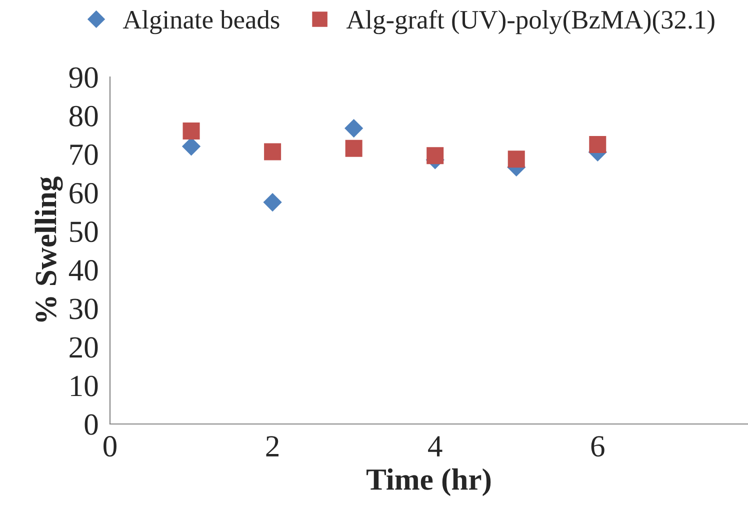 The image size is (748, 526). I want to click on y-tick-label: 30, so click(84, 309).